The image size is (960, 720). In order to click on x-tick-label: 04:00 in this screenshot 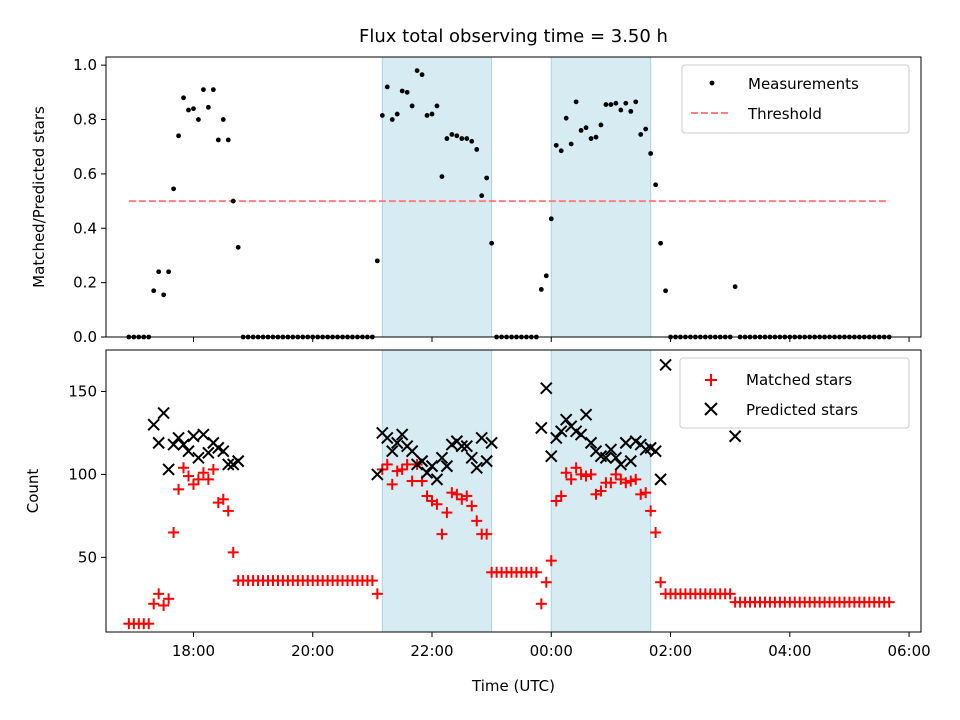, I will do `click(789, 651)`.